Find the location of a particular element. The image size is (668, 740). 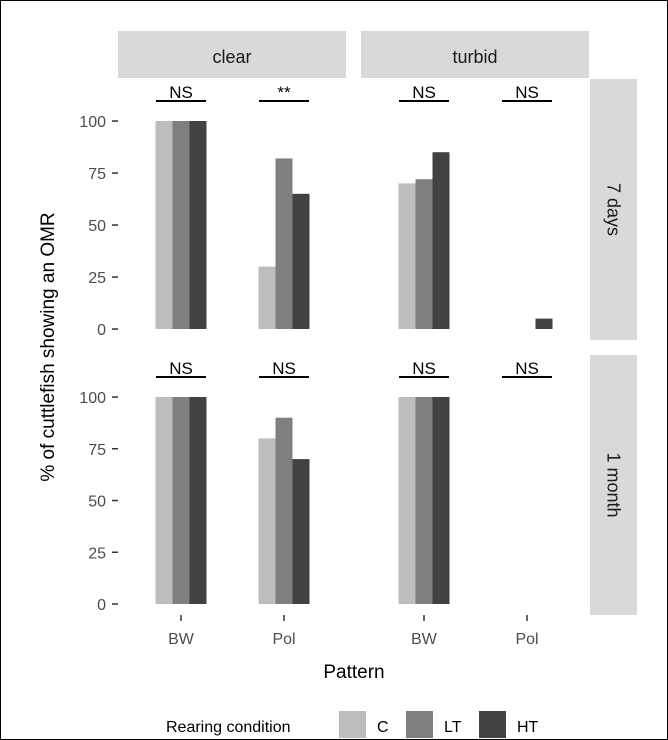

row-strip-label-1: 1 month is located at coordinates (614, 484).